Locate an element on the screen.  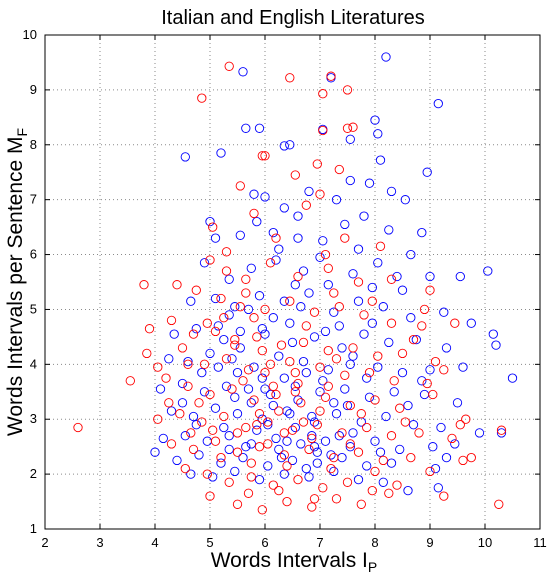
y-tick-label: 8 is located at coordinates (33, 144).